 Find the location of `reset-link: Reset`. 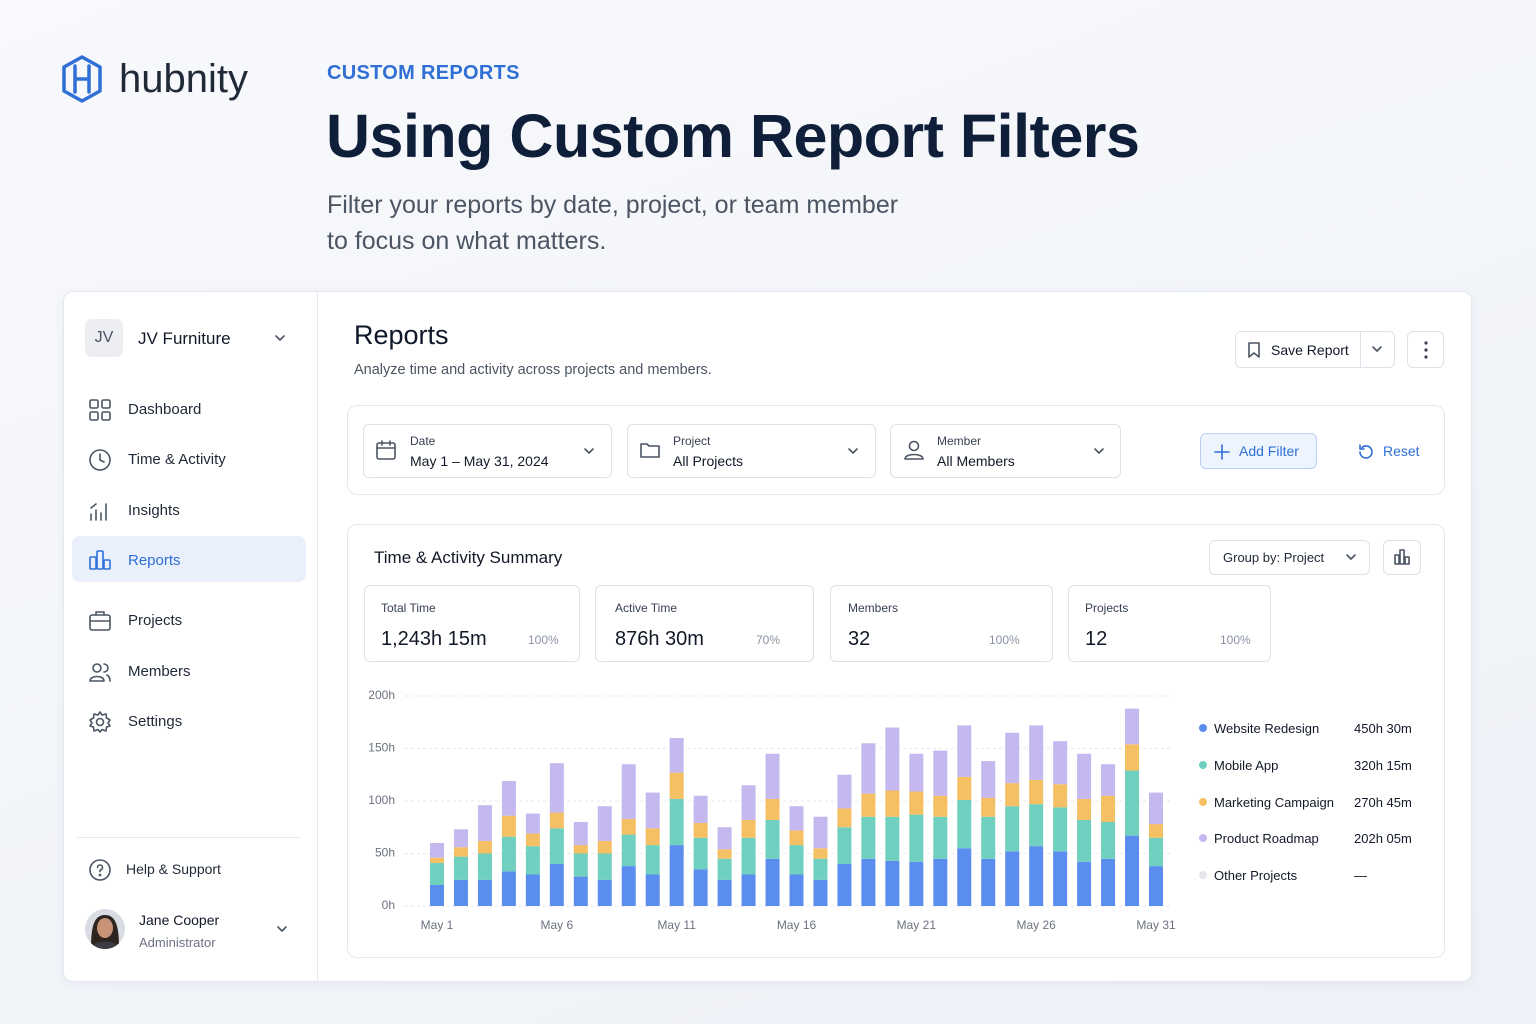

reset-link: Reset is located at coordinates (1401, 451).